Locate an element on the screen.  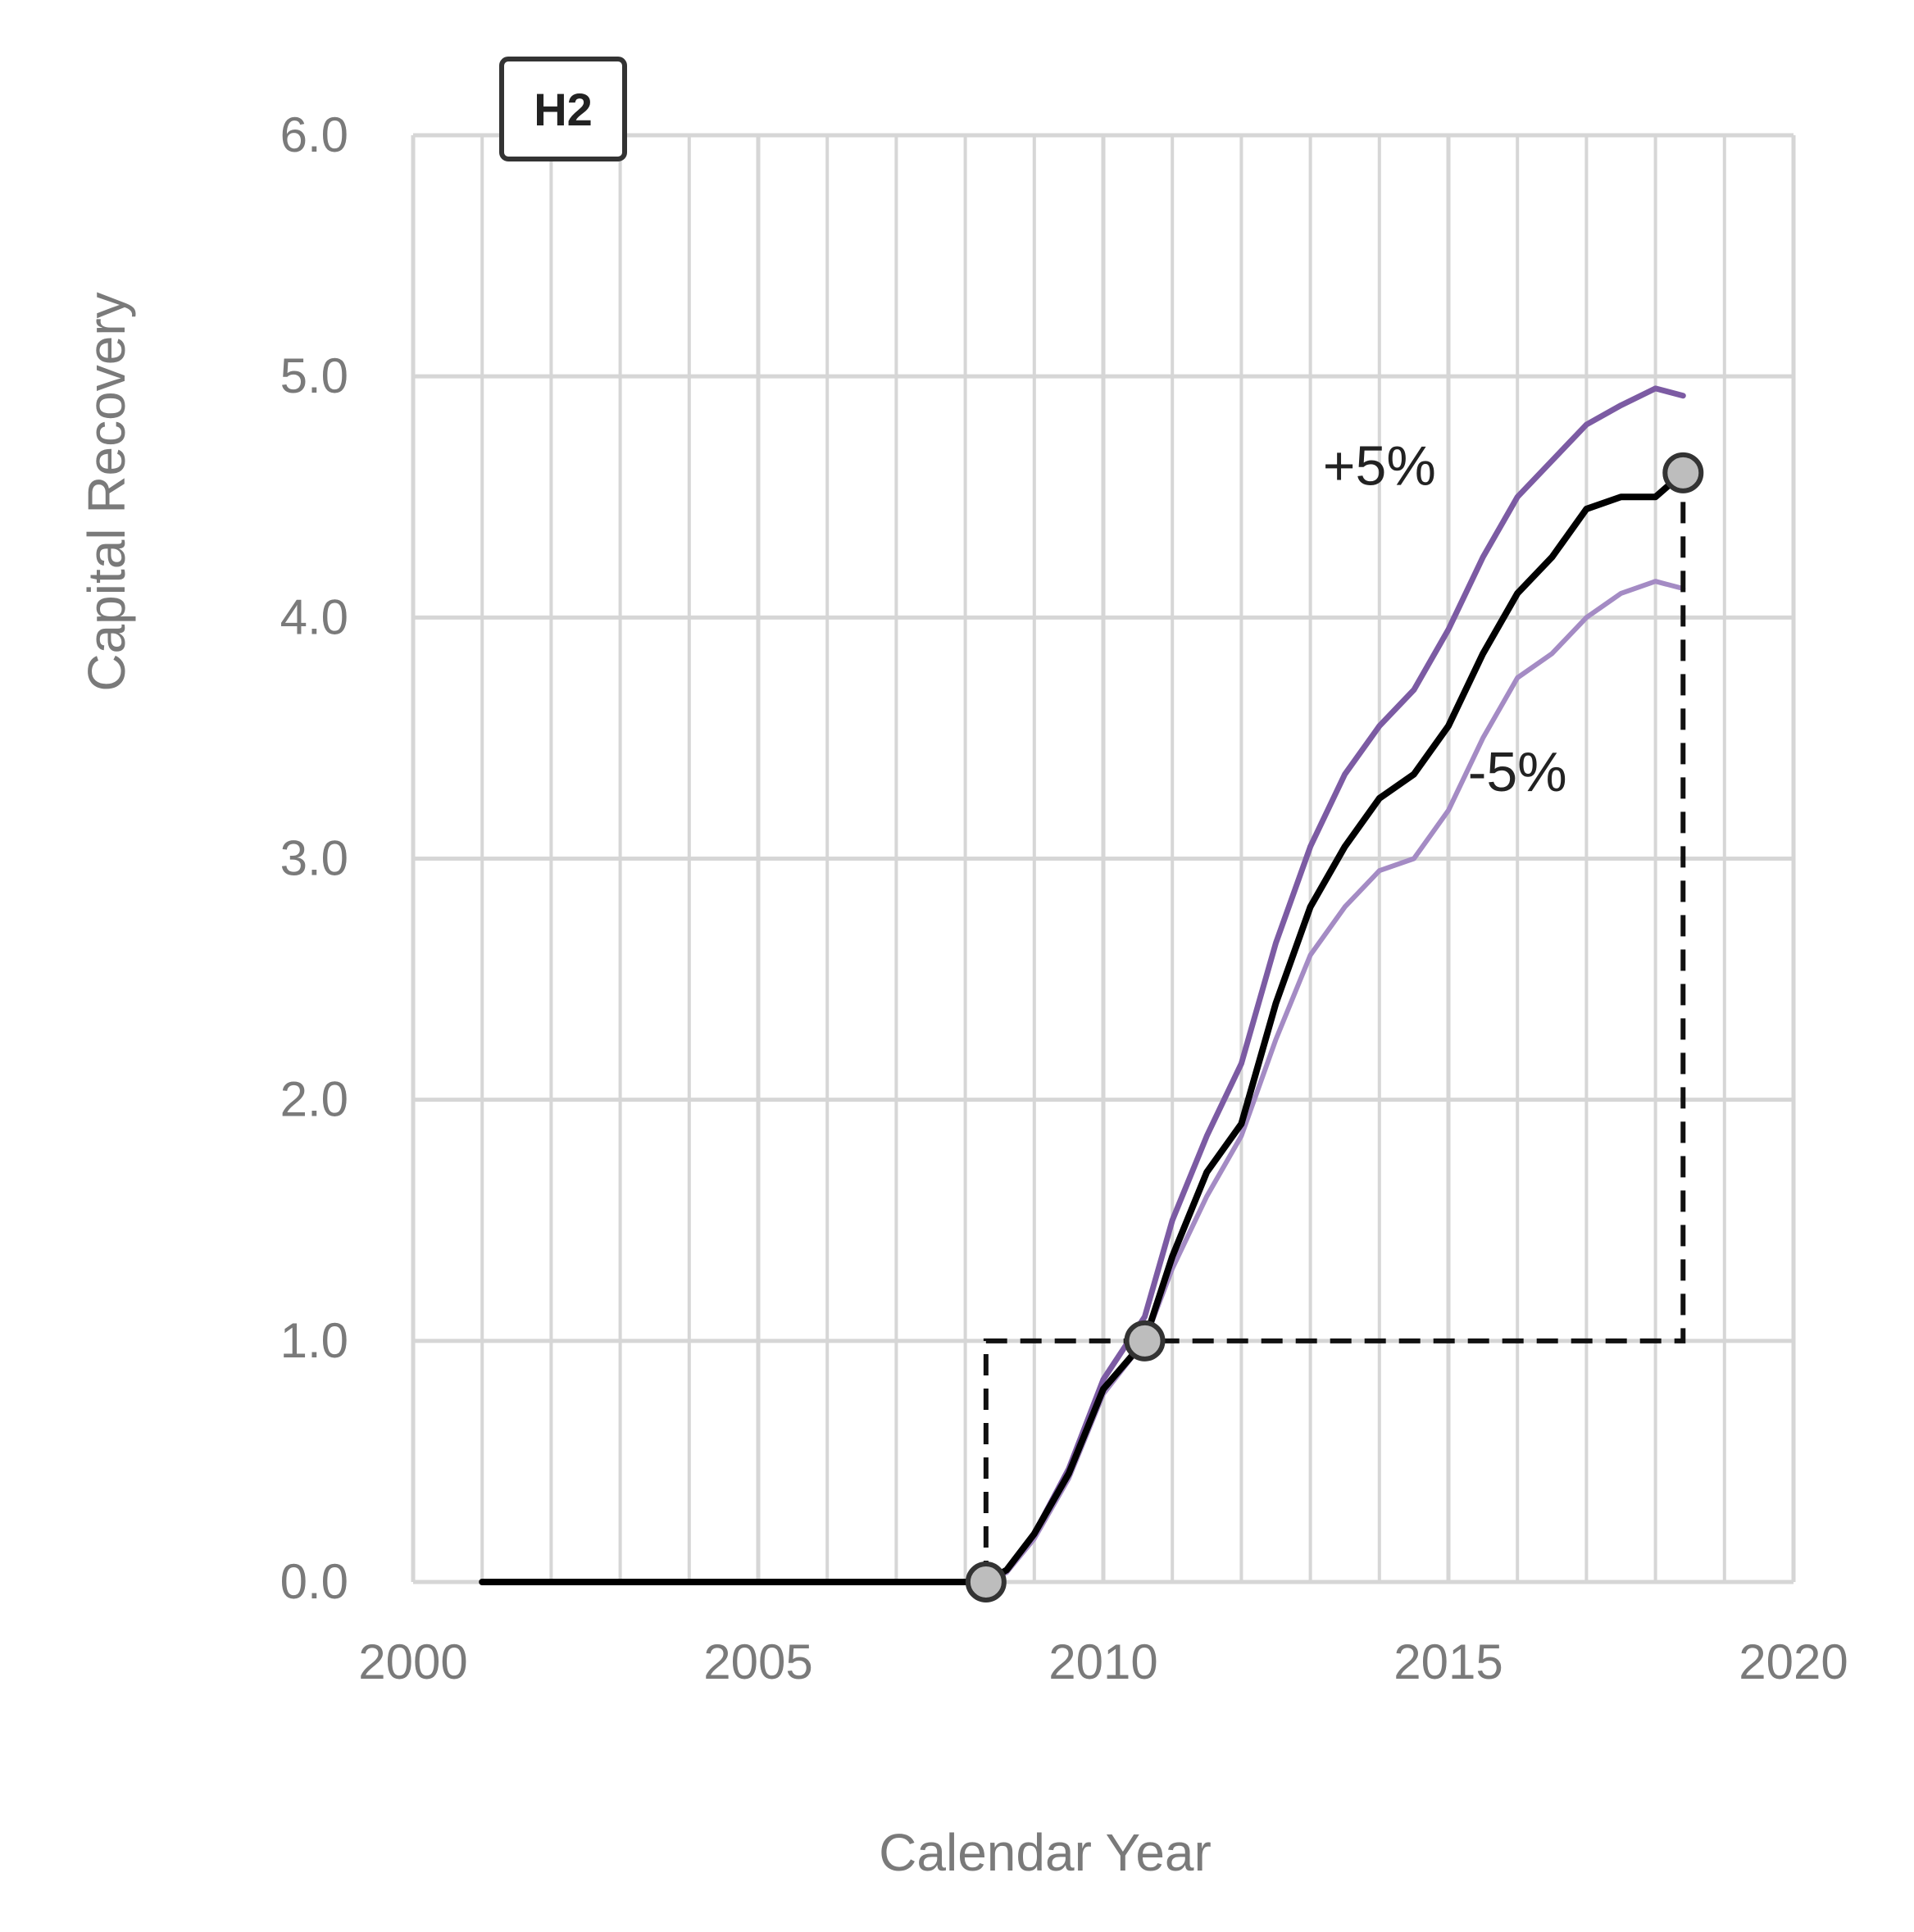
x-axis-title: Calendar Year is located at coordinates (1045, 1852).